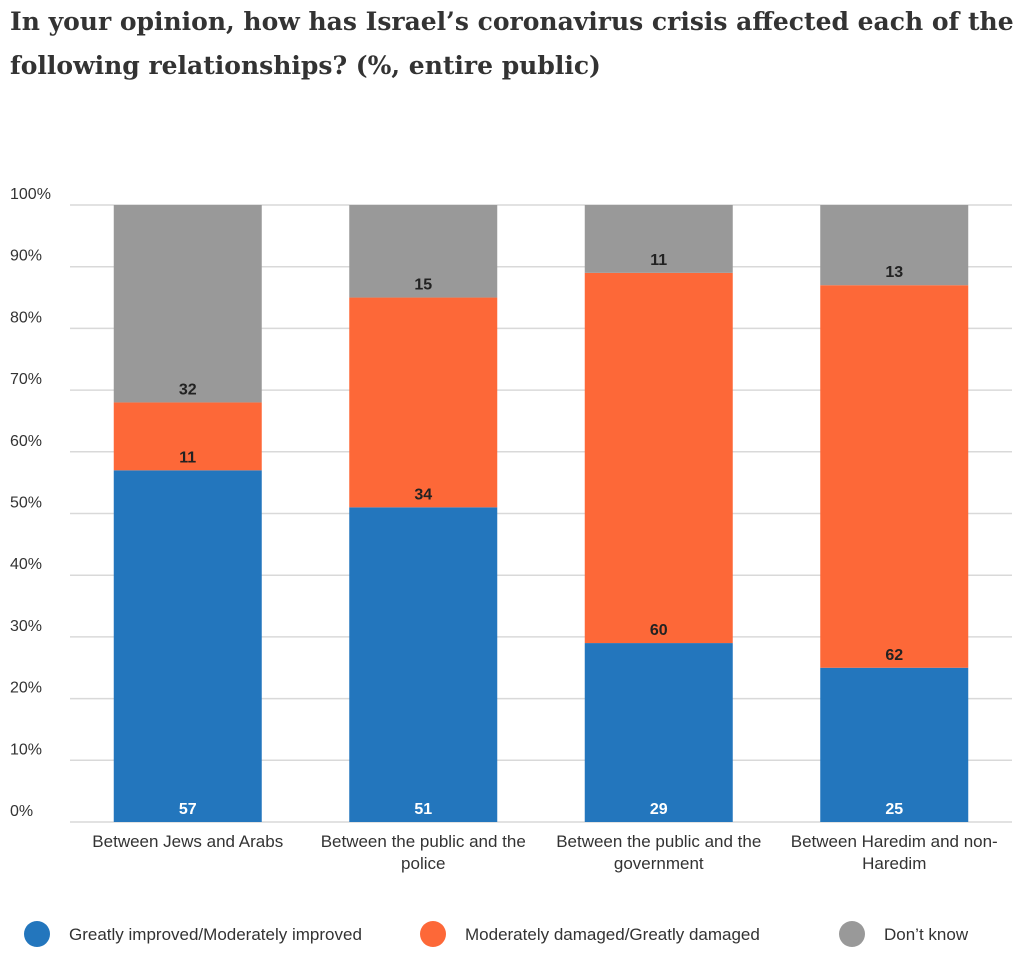 The height and width of the screenshot is (962, 1030). What do you see at coordinates (26, 317) in the screenshot?
I see `y-tick-label: 80%` at bounding box center [26, 317].